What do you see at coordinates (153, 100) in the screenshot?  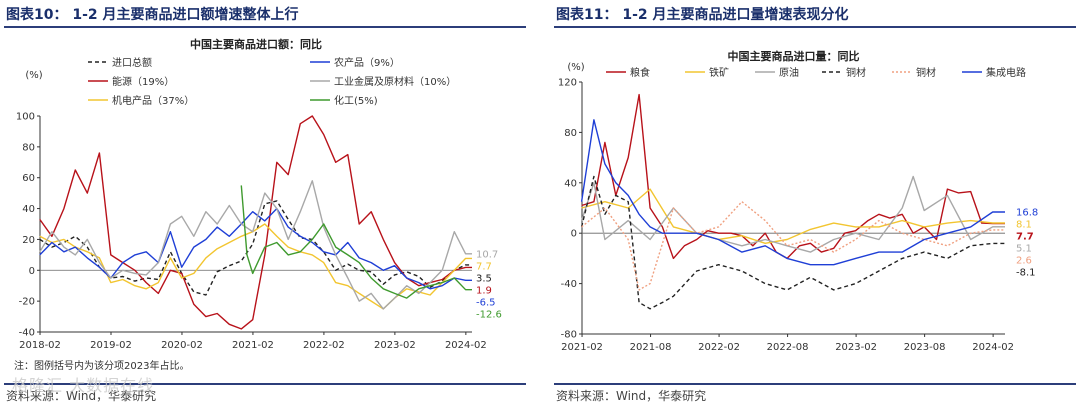 I see `legend-label: 机电产品（37%）` at bounding box center [153, 100].